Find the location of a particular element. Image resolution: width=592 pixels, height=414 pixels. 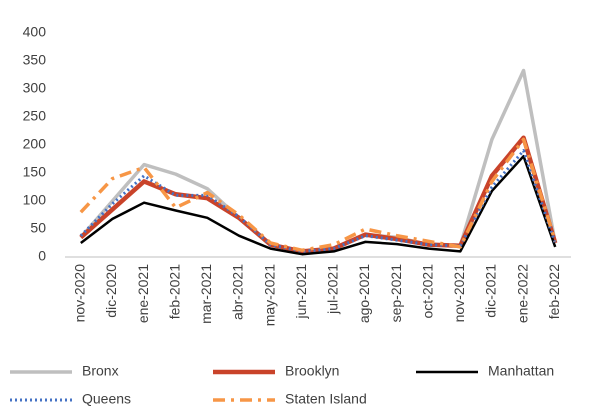

x-tick-label: ago-2021 is located at coordinates (364, 293).